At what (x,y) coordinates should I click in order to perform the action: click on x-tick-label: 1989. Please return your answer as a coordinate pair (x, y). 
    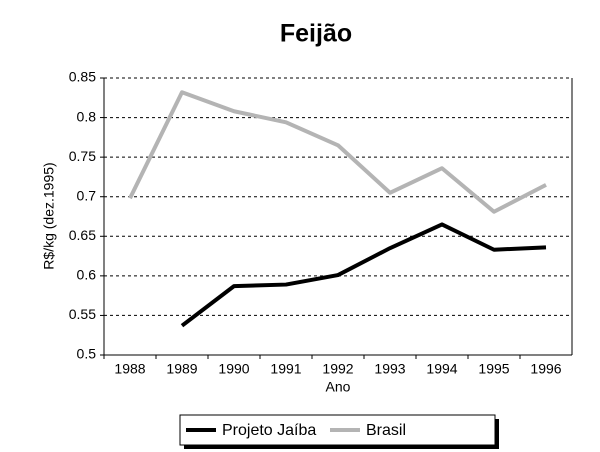
    Looking at the image, I should click on (181, 369).